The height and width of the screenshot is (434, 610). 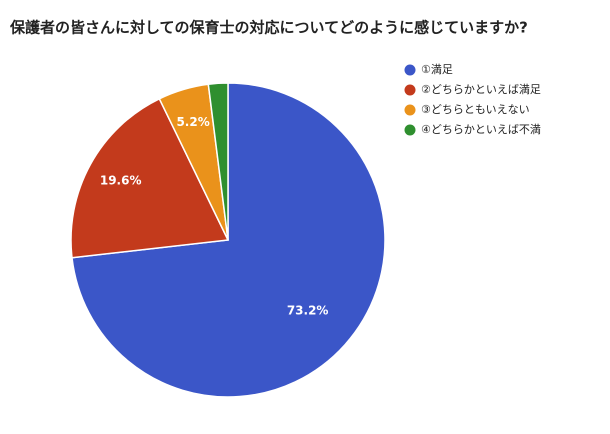 I want to click on legend-label: ②どちらかといえば満足, so click(x=481, y=89).